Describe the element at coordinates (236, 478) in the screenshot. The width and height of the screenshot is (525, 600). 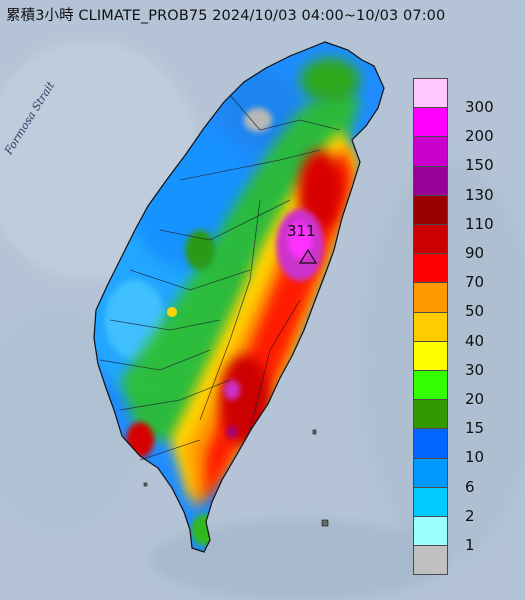
I see `offshore-islands` at that location.